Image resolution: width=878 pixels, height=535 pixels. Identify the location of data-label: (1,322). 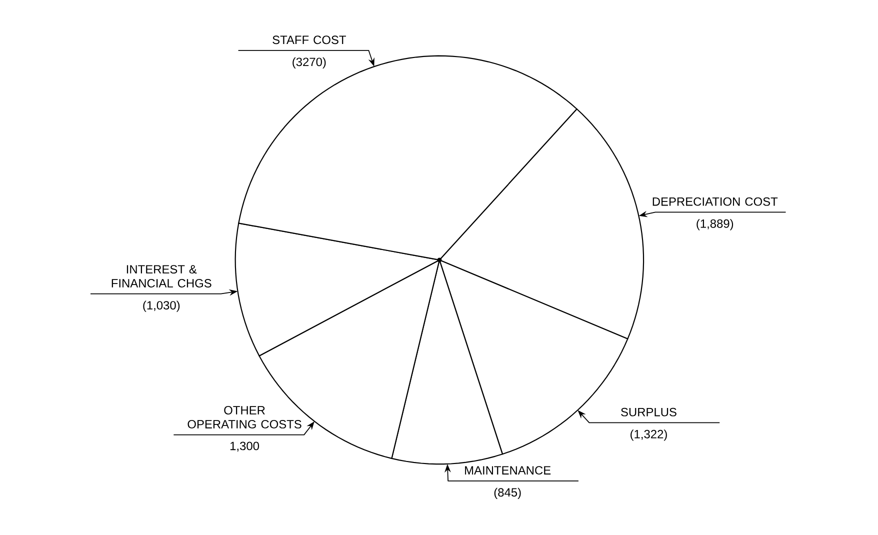
(648, 435).